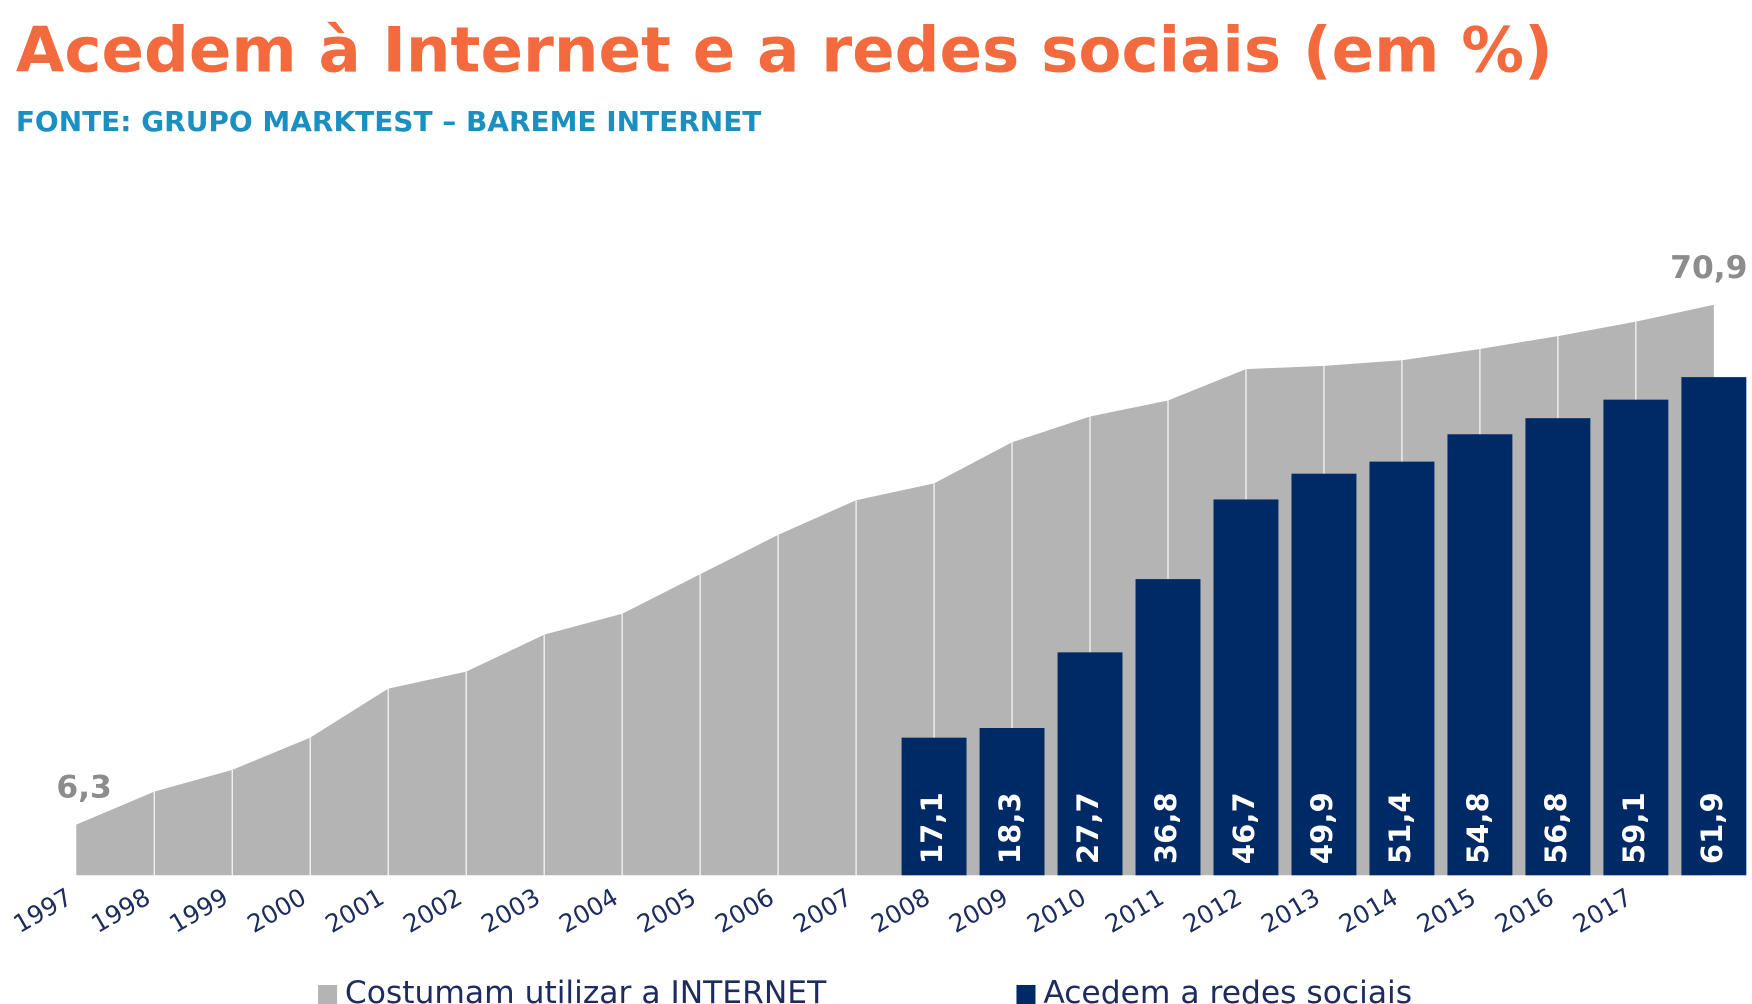 The width and height of the screenshot is (1752, 1004). I want to click on x-tick-label: 1998, so click(120, 910).